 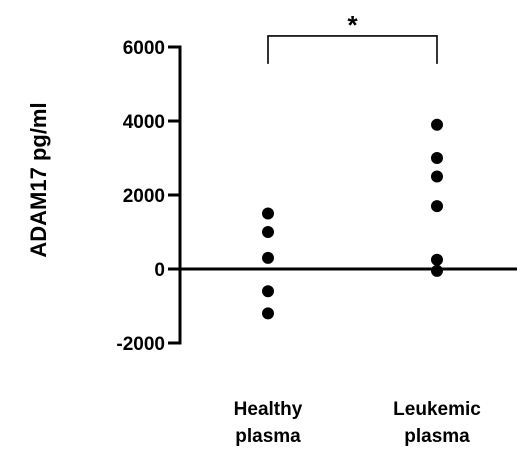 I want to click on significance-bracket, so click(x=352, y=49).